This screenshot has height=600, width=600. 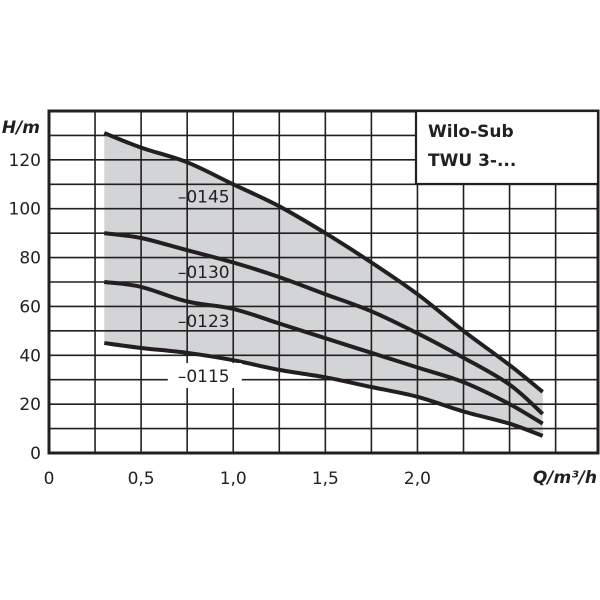 What do you see at coordinates (25, 161) in the screenshot?
I see `y-tick-label: 120` at bounding box center [25, 161].